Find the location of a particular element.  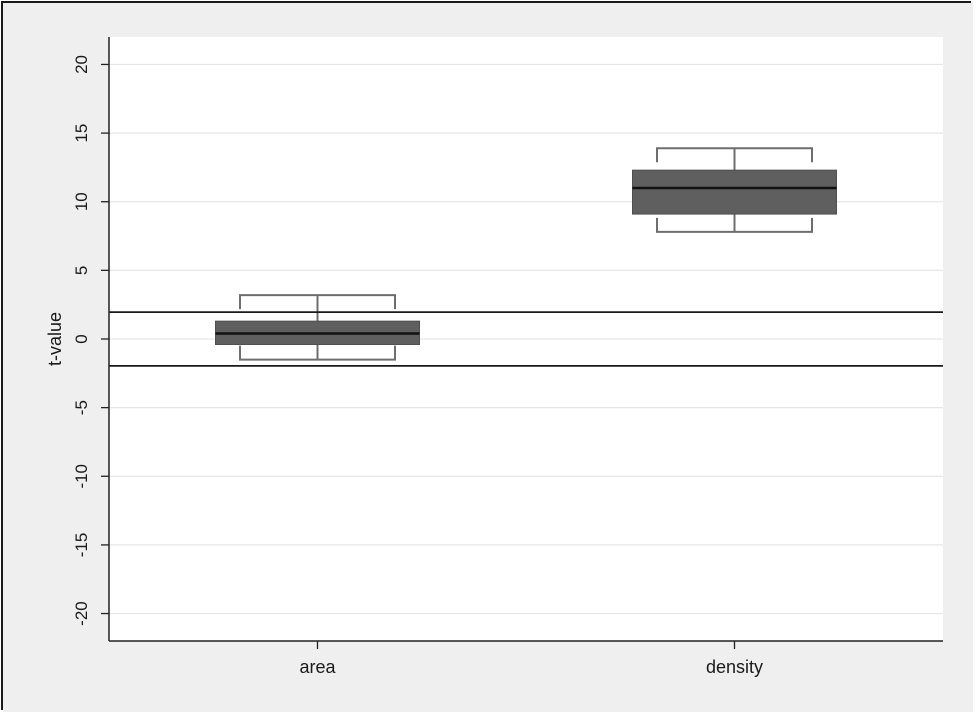

reference-lines is located at coordinates (526, 339).